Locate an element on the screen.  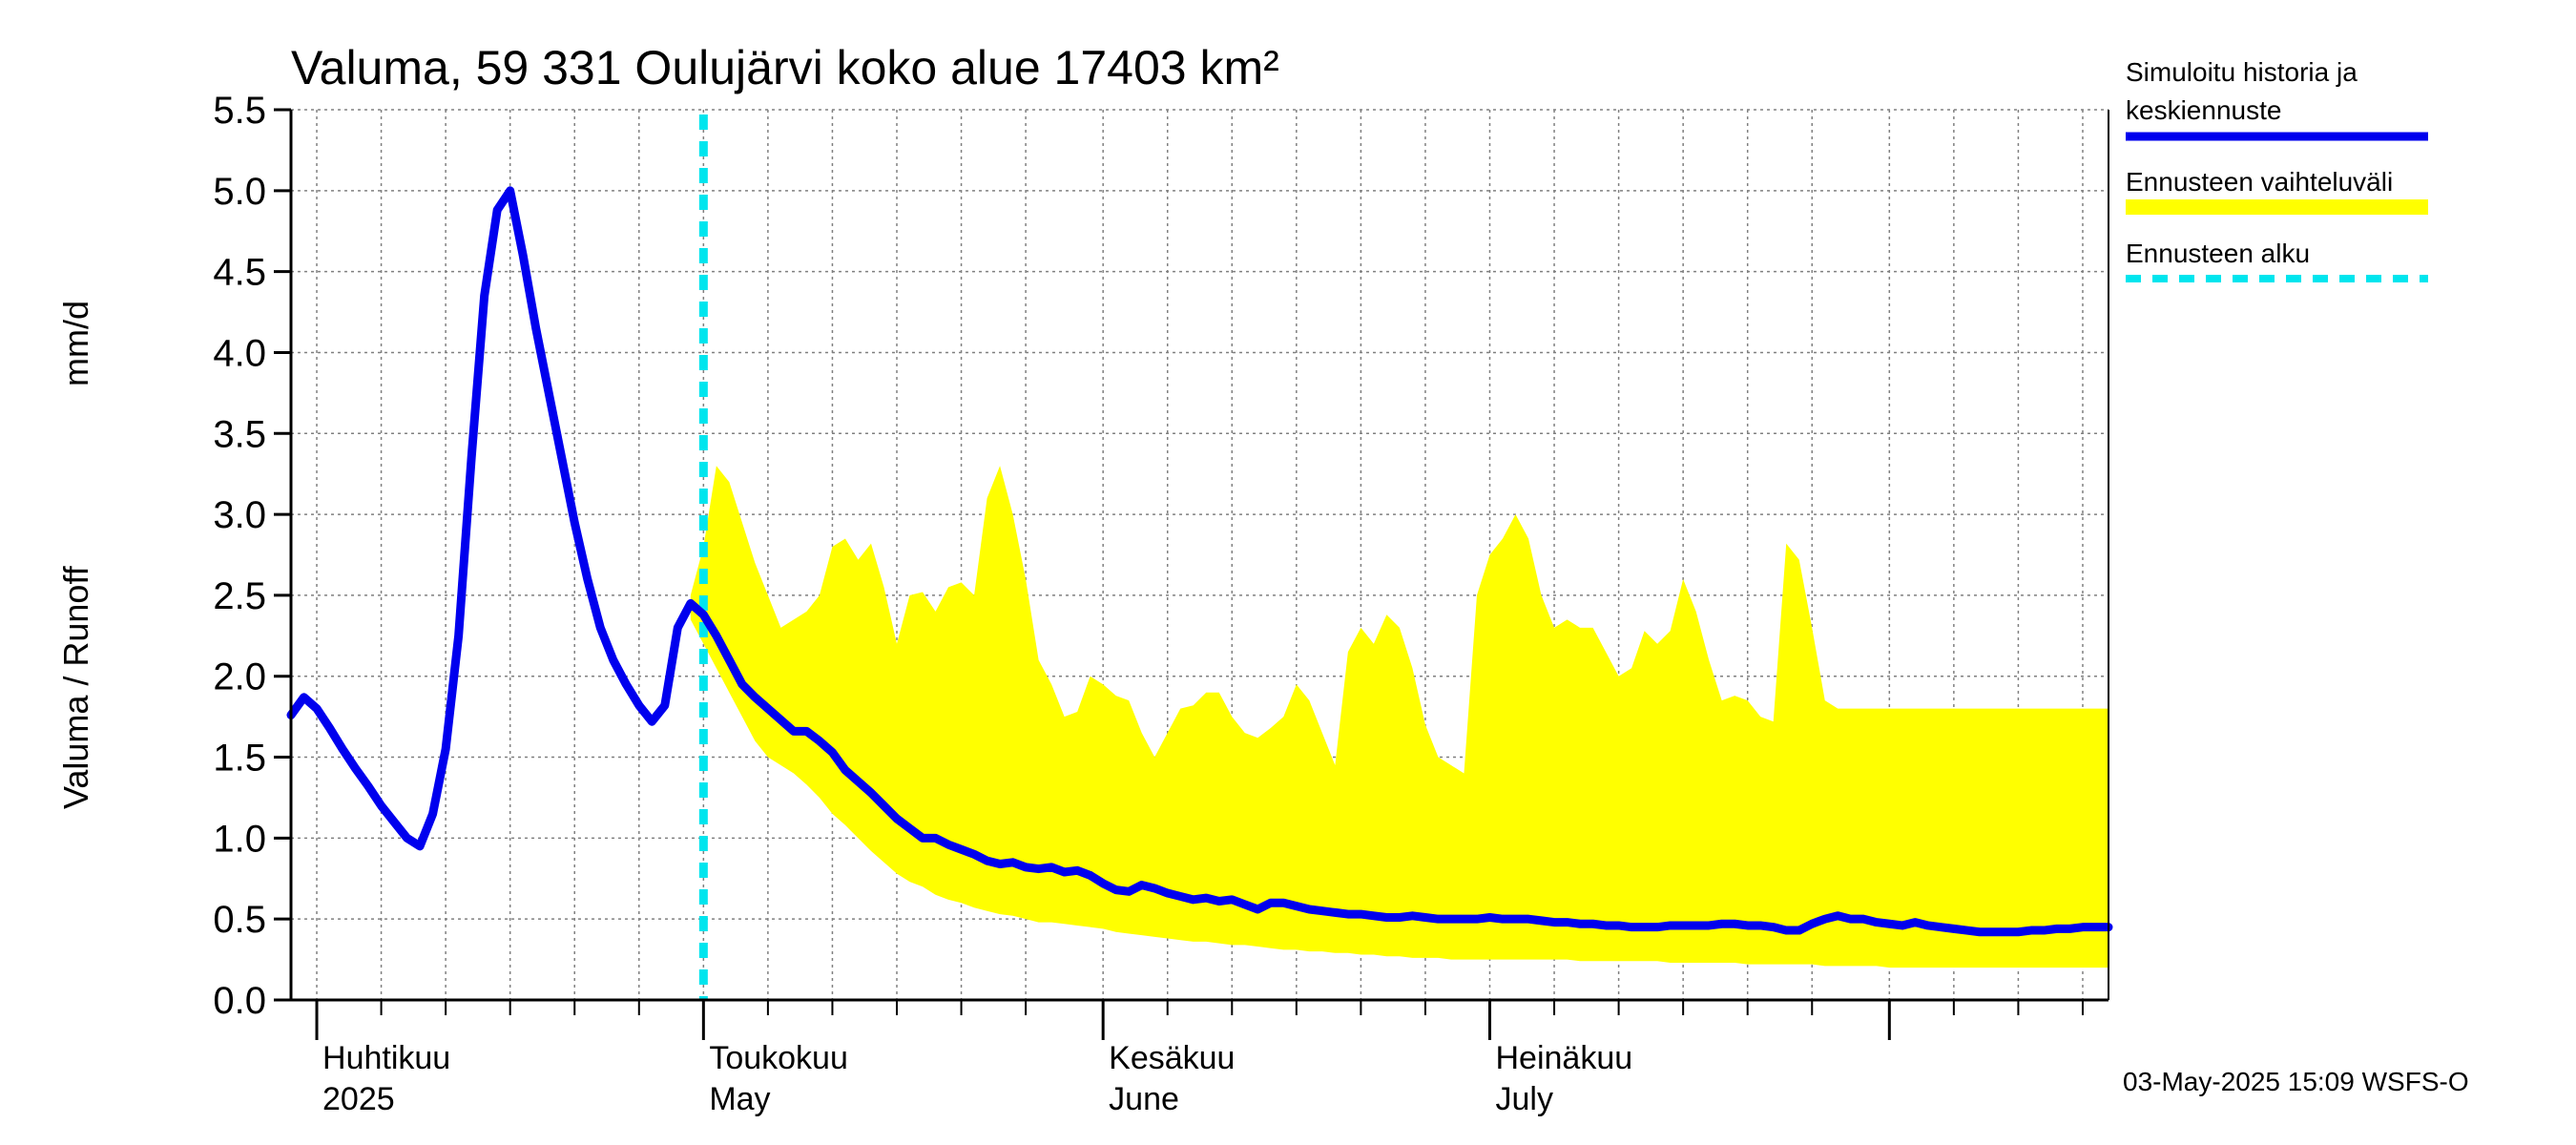
month-label-fi: Toukokuu is located at coordinates (778, 1058).